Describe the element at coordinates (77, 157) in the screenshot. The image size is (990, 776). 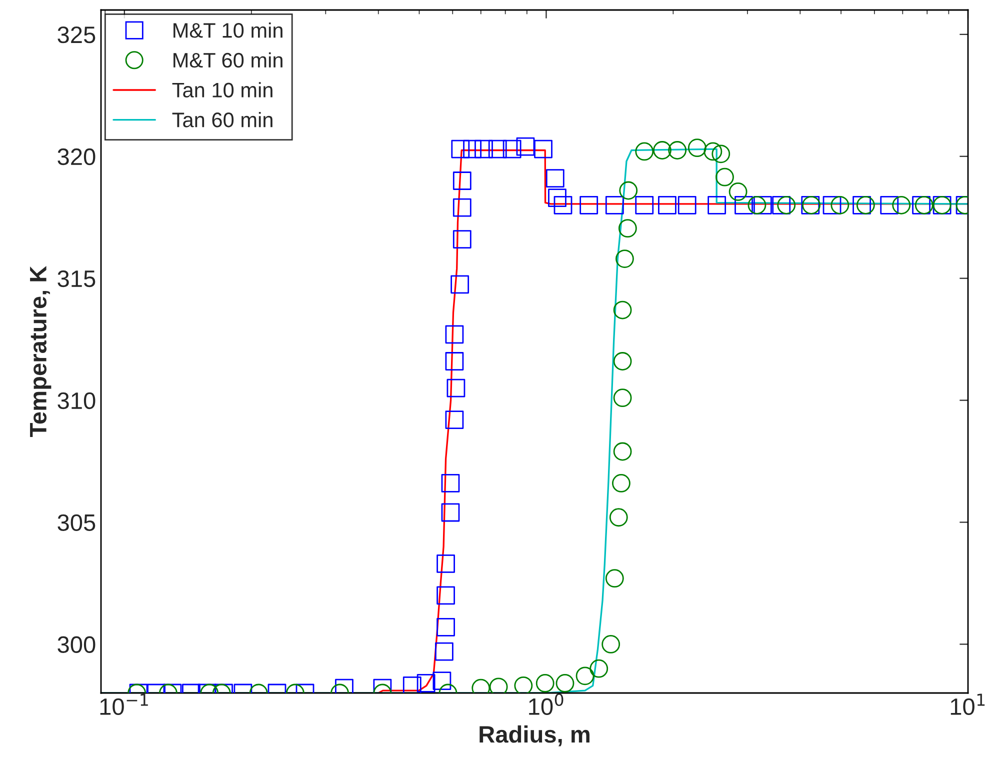
I see `y-tick-label: 320` at that location.